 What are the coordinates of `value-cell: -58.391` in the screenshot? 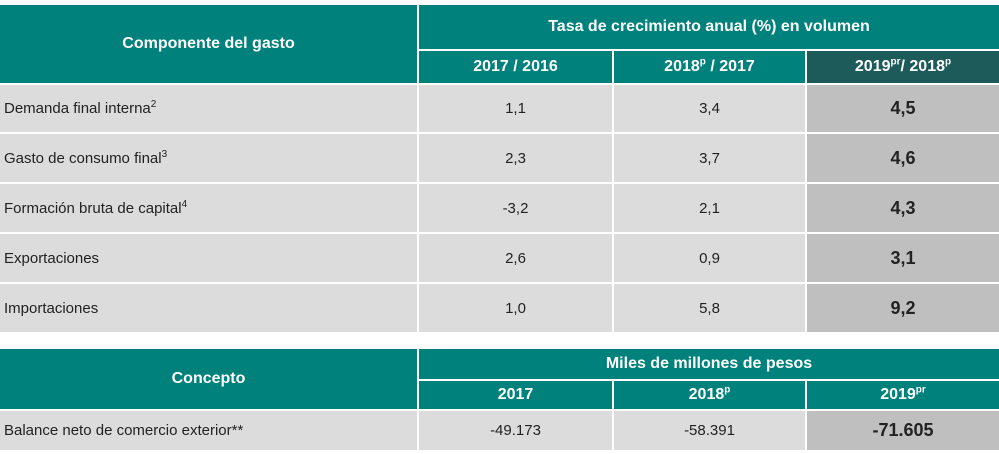 It's located at (708, 430).